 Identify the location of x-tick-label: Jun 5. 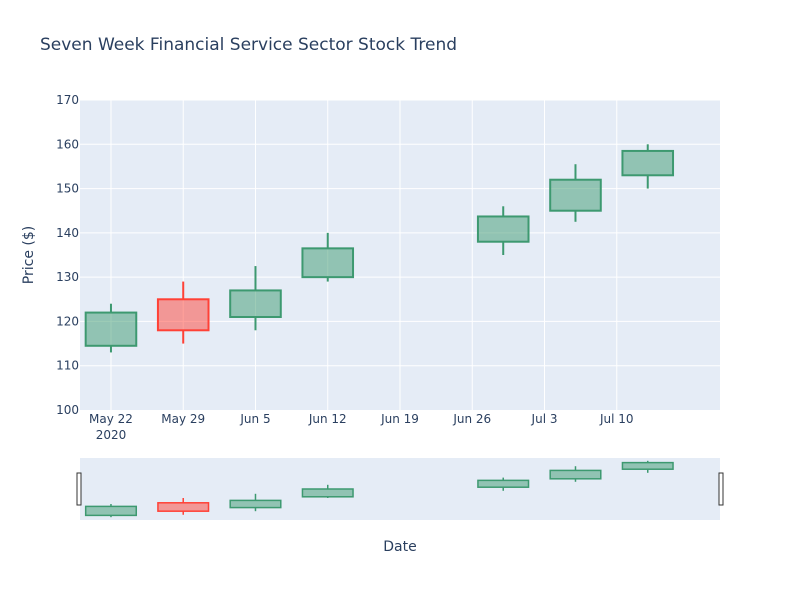
(254, 419).